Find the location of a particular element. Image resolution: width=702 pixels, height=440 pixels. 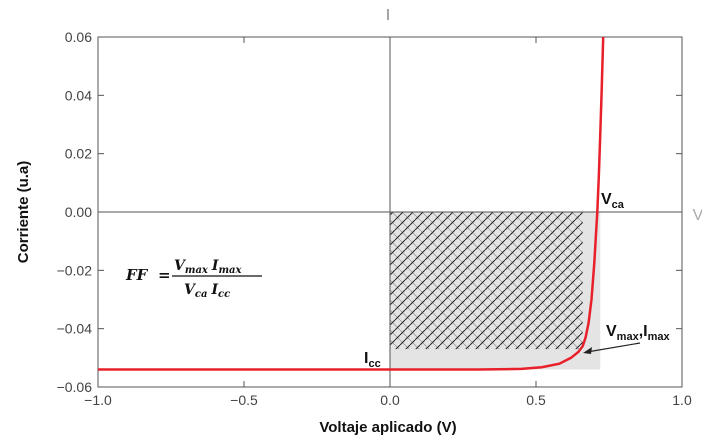

y-tick-label: −0.04 is located at coordinates (75, 329).